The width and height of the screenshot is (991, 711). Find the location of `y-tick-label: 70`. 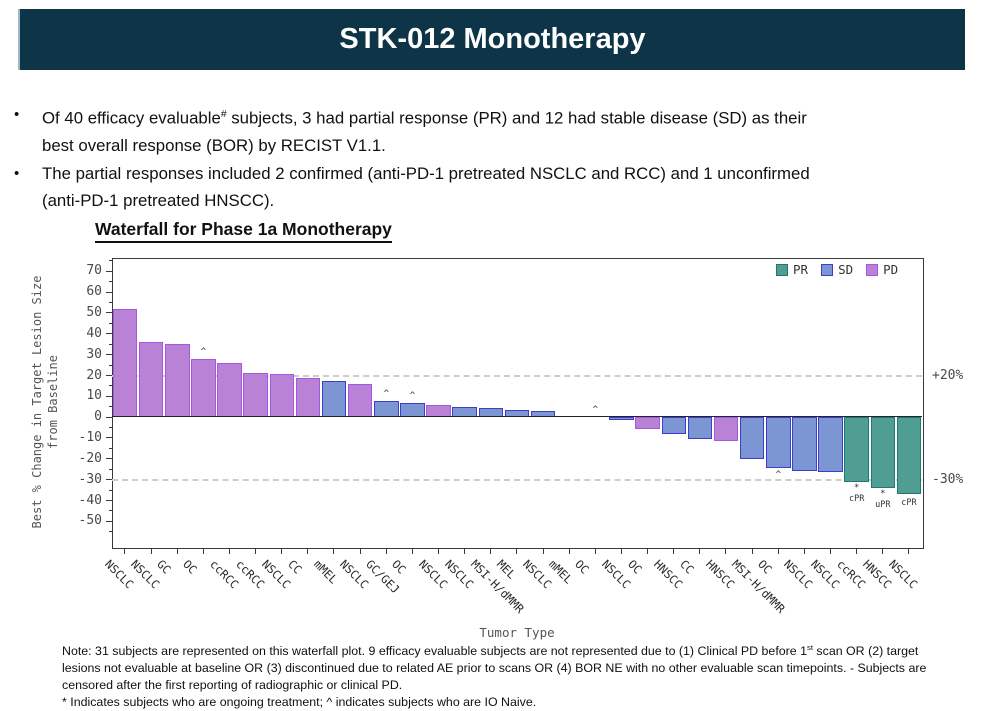

y-tick-label: 70 is located at coordinates (94, 271).